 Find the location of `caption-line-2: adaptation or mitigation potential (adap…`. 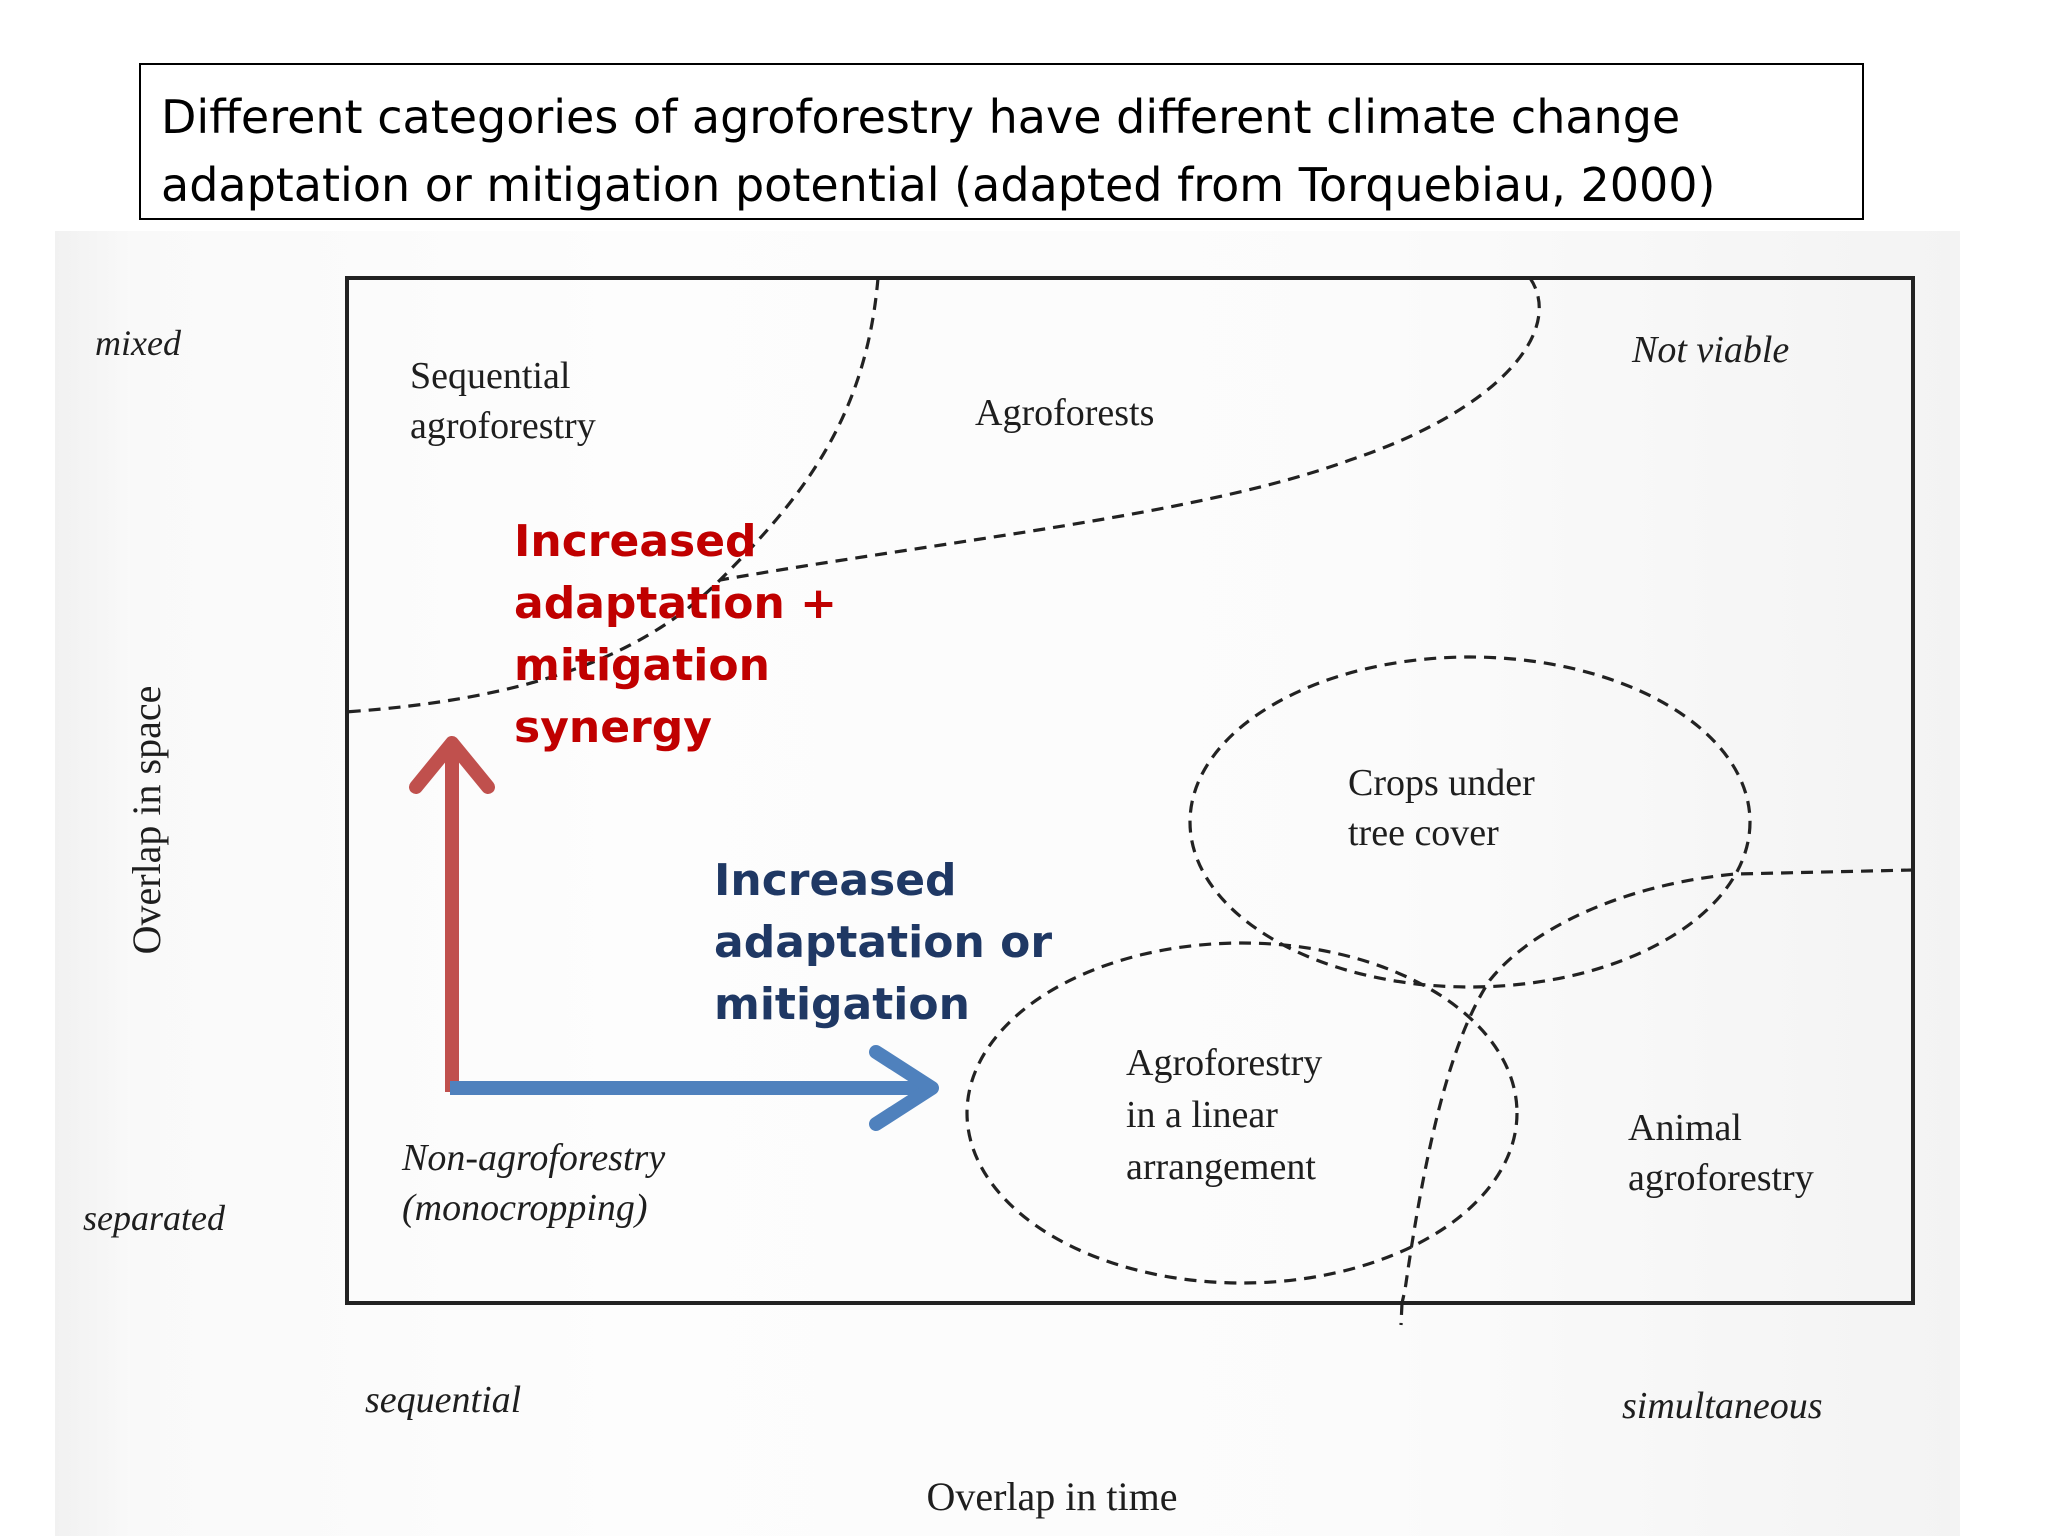

caption-line-2: adaptation or mitigation potential (adap… is located at coordinates (938, 185).